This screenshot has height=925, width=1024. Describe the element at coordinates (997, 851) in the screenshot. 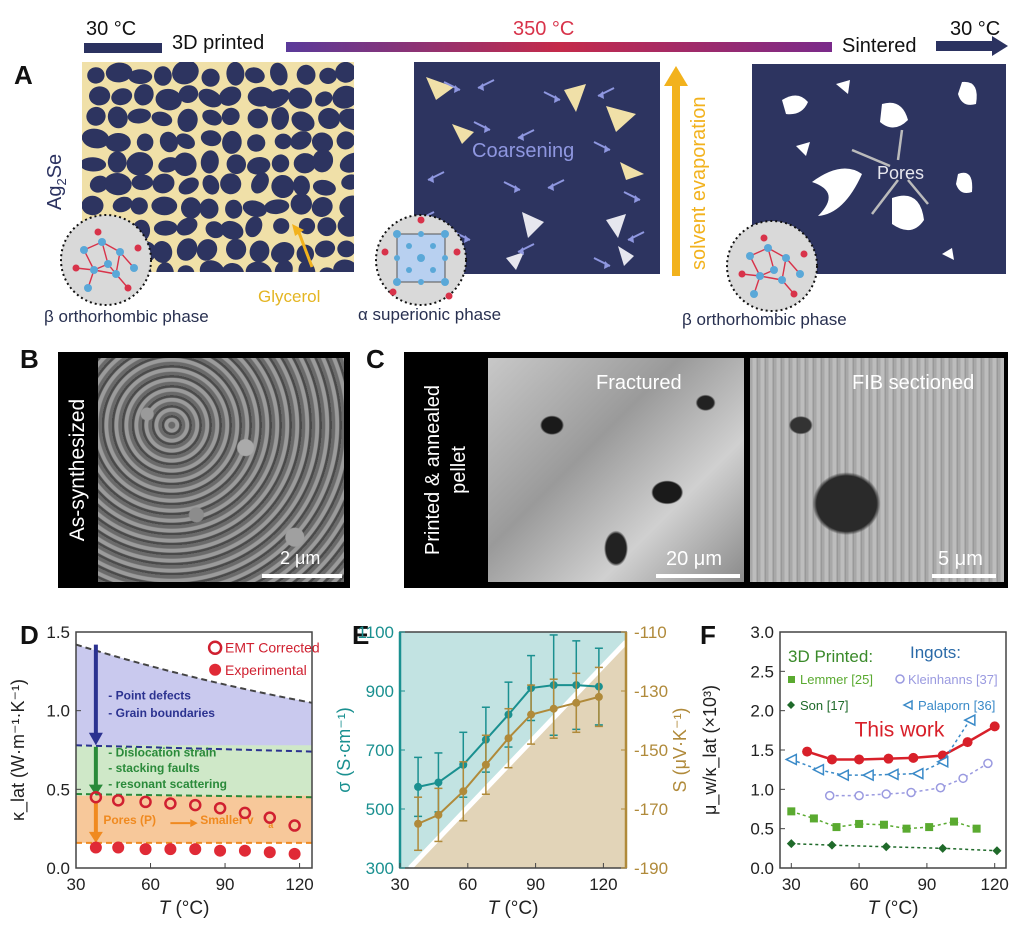

I see `point-son` at that location.